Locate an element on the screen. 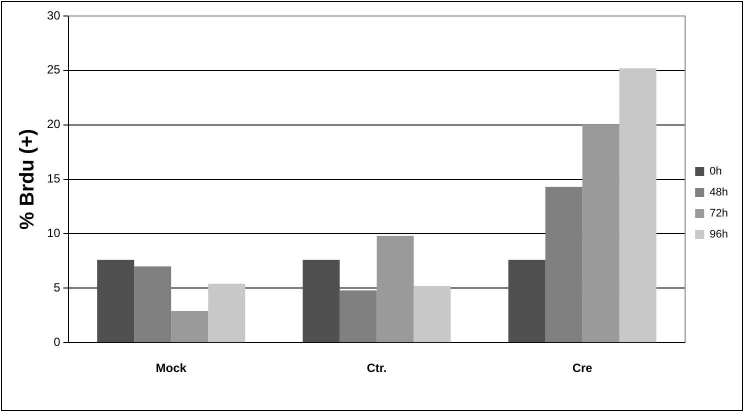 This screenshot has height=412, width=744. y-tick-label: 0 is located at coordinates (57, 341).